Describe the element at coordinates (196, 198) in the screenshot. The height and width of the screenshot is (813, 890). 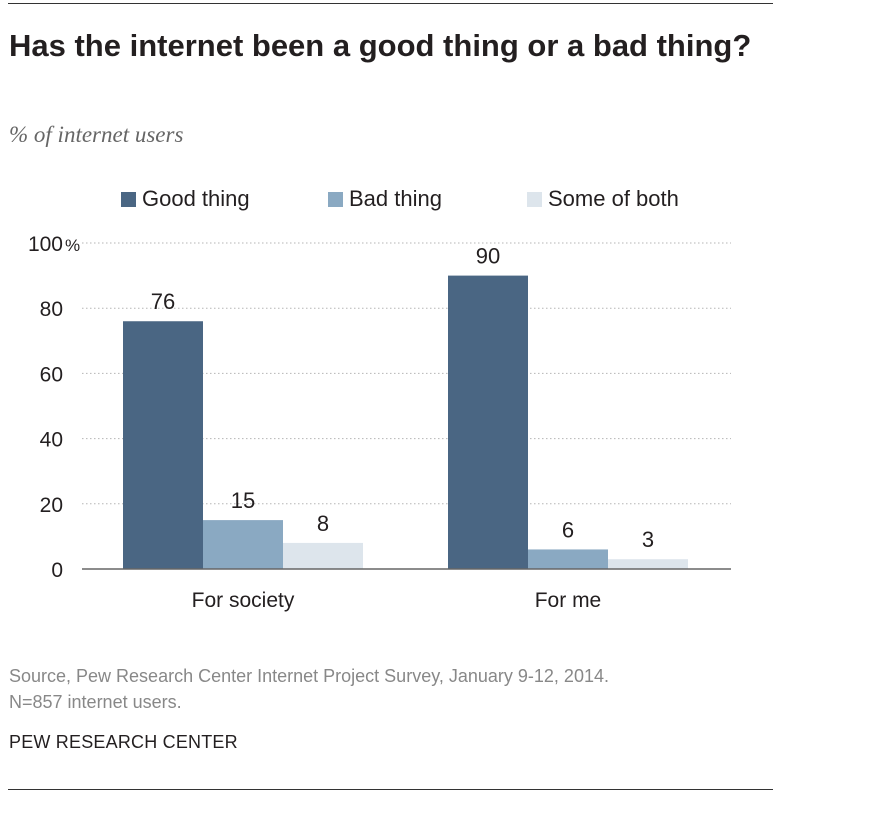
I see `legend-label-good: Good thing` at that location.